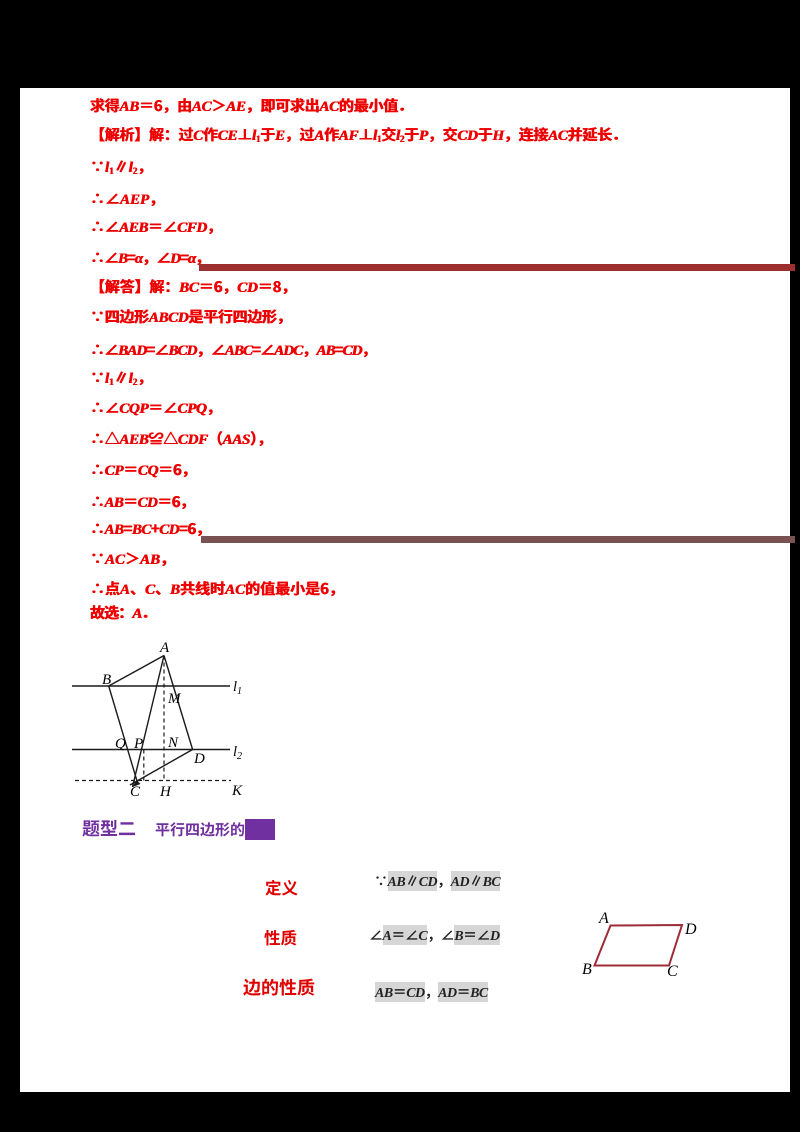  I want to click on svg-text: H, so click(165, 791).